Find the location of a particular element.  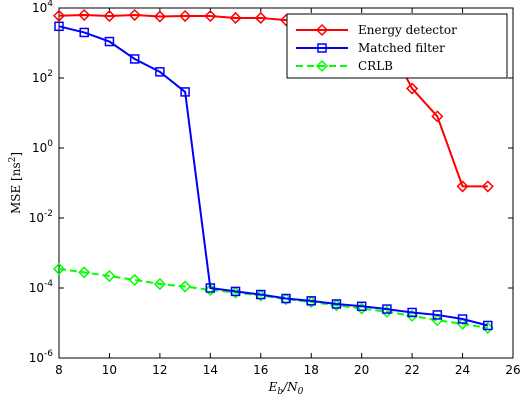

x-tick-label: 14 is located at coordinates (210, 370).